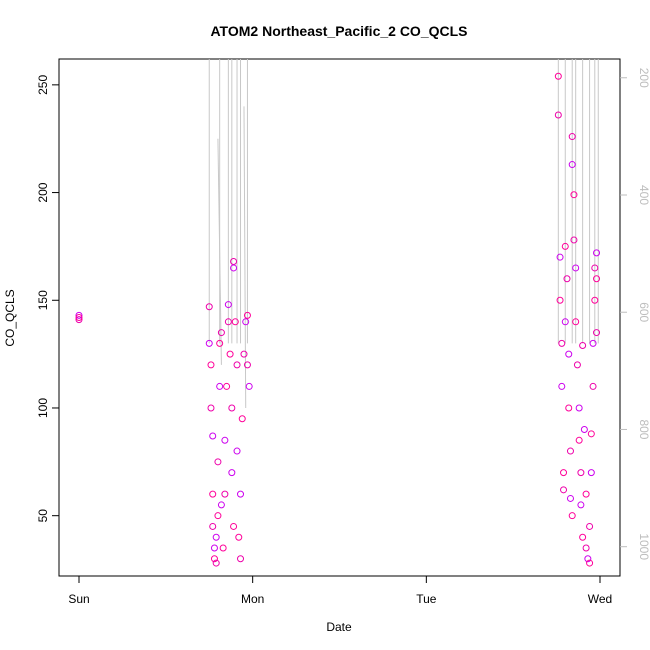 The image size is (650, 650). I want to click on y-right-tick-label: 600, so click(643, 312).